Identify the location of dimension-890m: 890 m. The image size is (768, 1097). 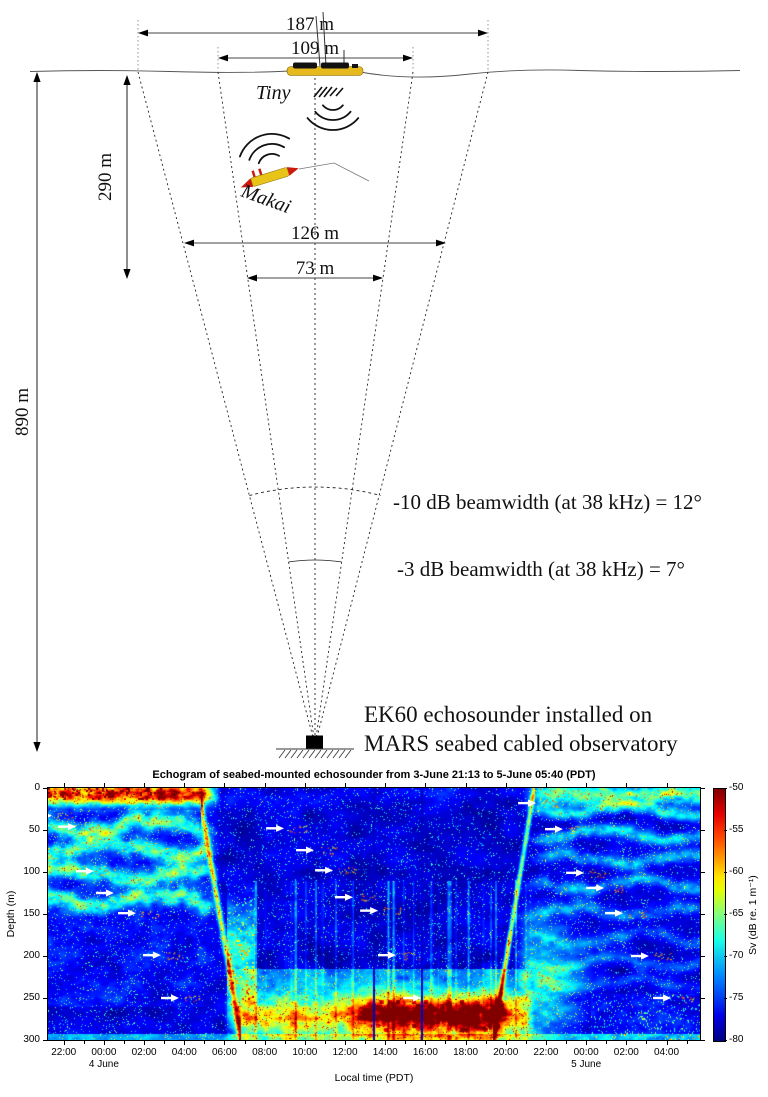
(26, 412).